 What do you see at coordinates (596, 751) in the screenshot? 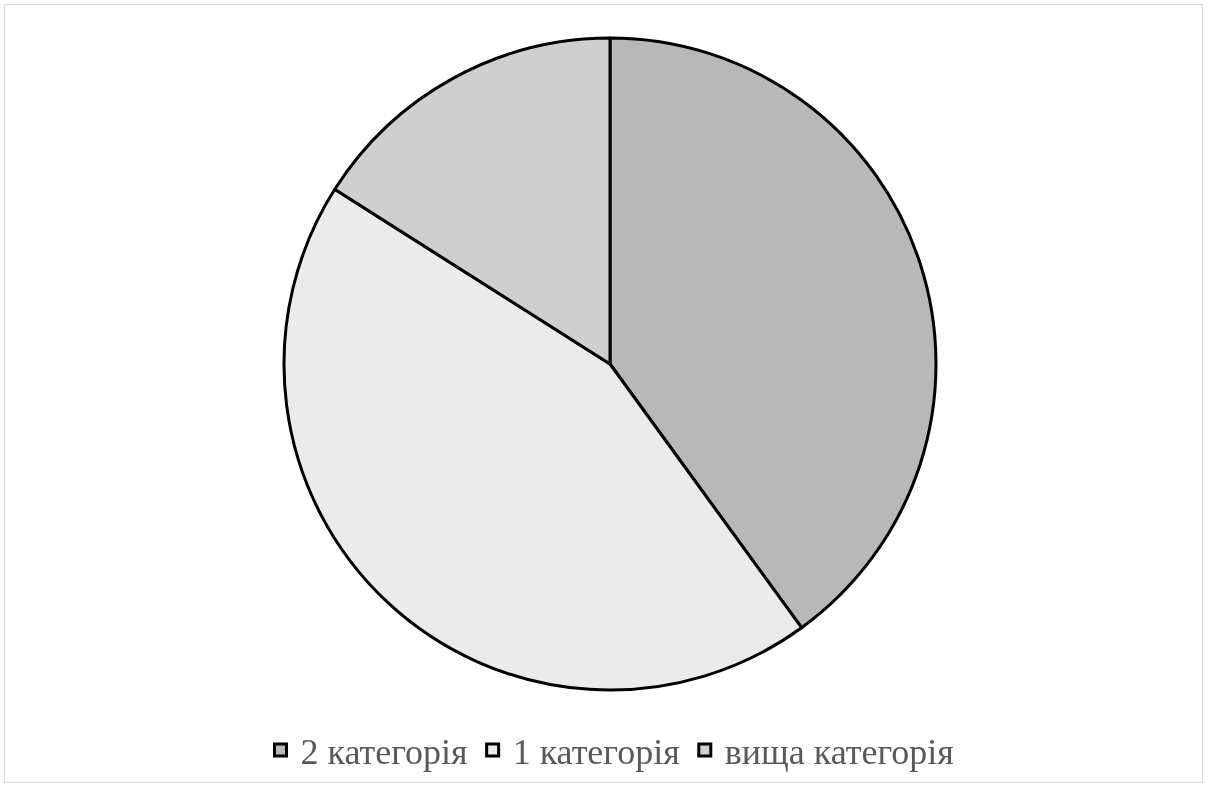
I see `legend-label: 1 категорія` at bounding box center [596, 751].